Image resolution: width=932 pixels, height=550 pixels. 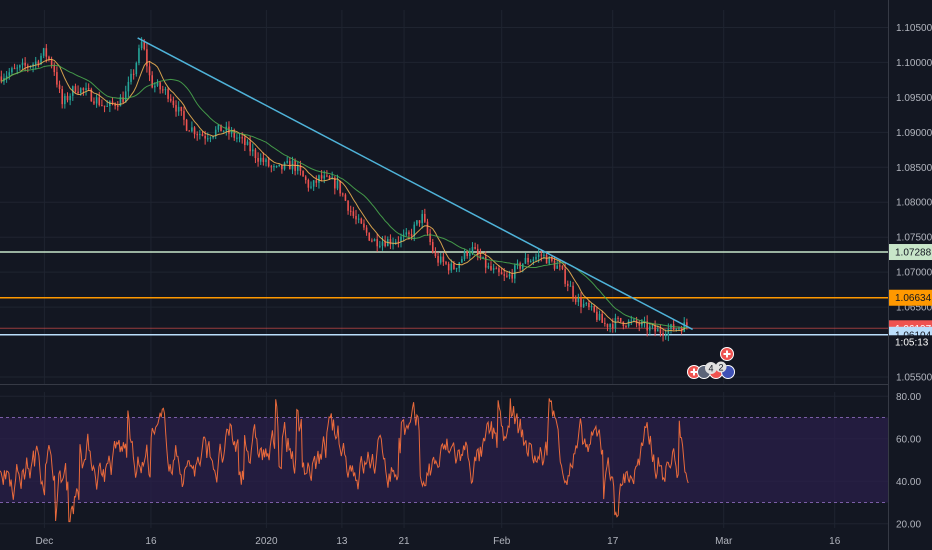 I want to click on rsi-tick-label: 40.00, so click(x=908, y=482).